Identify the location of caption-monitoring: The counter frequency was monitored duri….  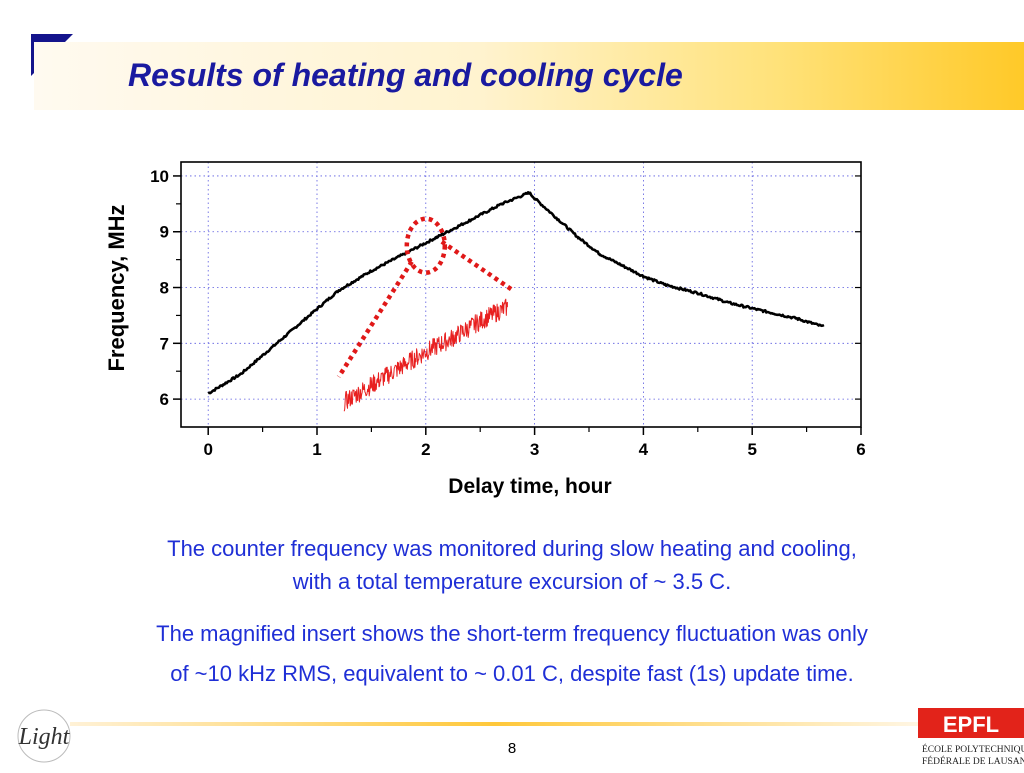
(512, 565).